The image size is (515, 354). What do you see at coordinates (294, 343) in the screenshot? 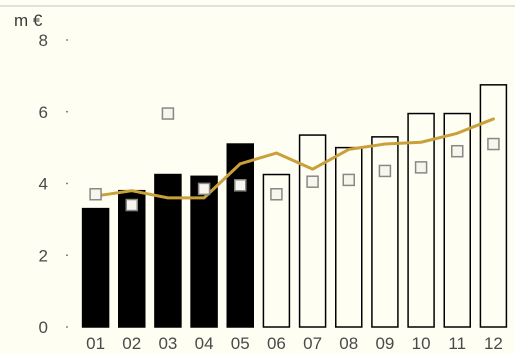
I see `x-axis: 01 02 03 04 05 06 07 08 09 10 11 12` at bounding box center [294, 343].